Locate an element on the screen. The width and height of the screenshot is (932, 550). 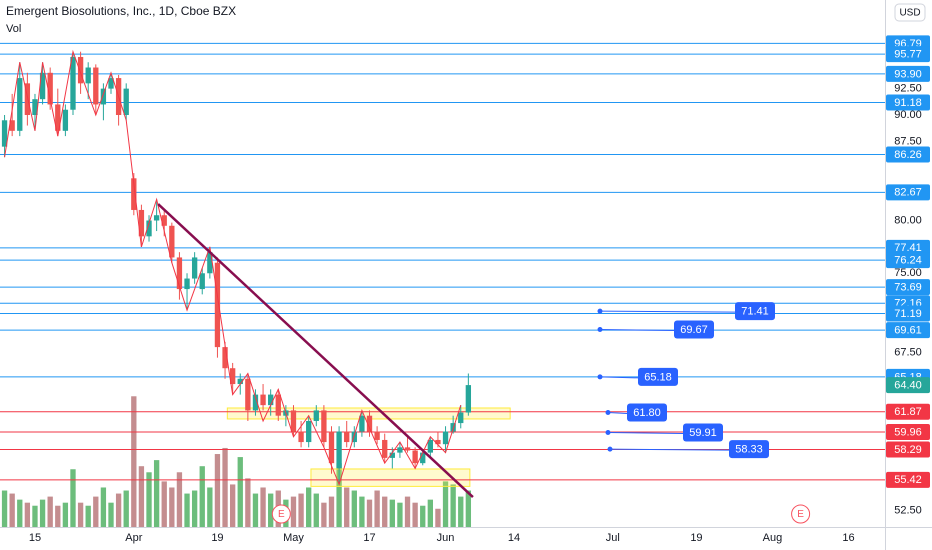
event-marker is located at coordinates (801, 514).